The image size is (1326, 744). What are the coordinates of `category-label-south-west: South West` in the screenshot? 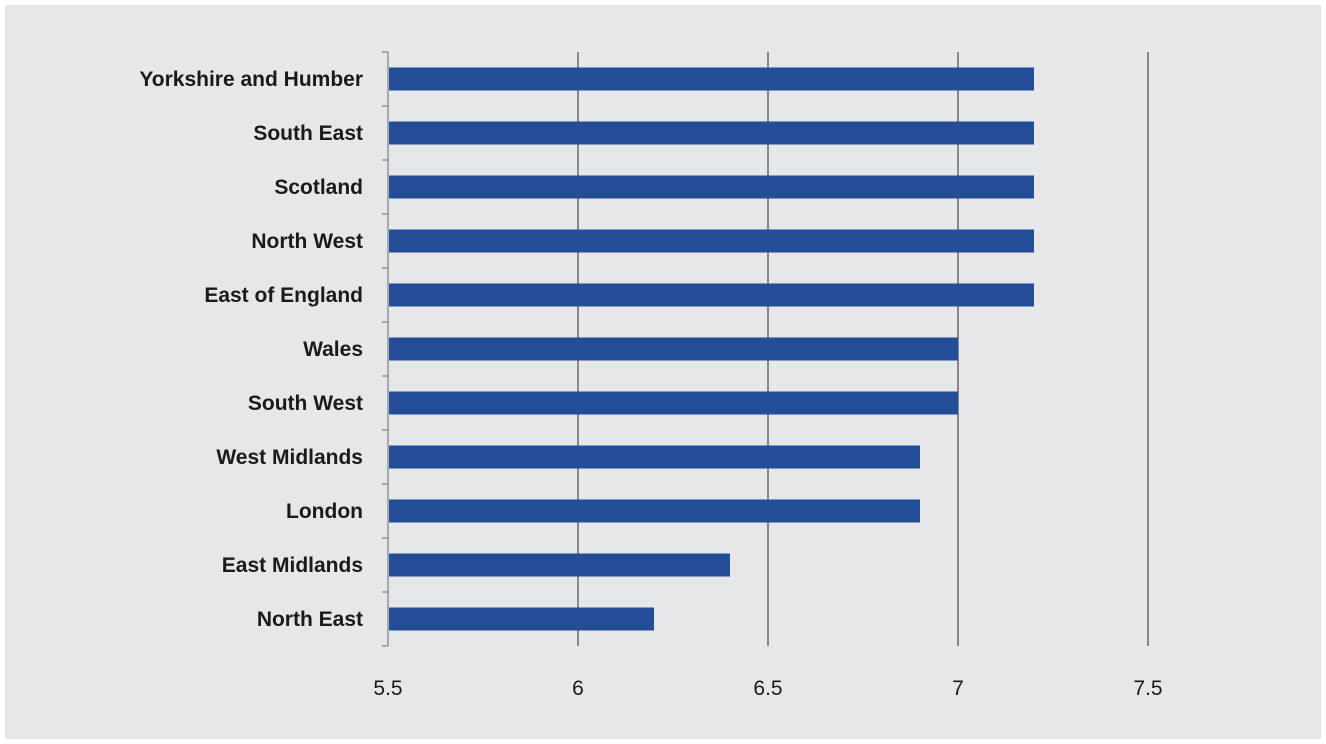 It's located at (305, 403).